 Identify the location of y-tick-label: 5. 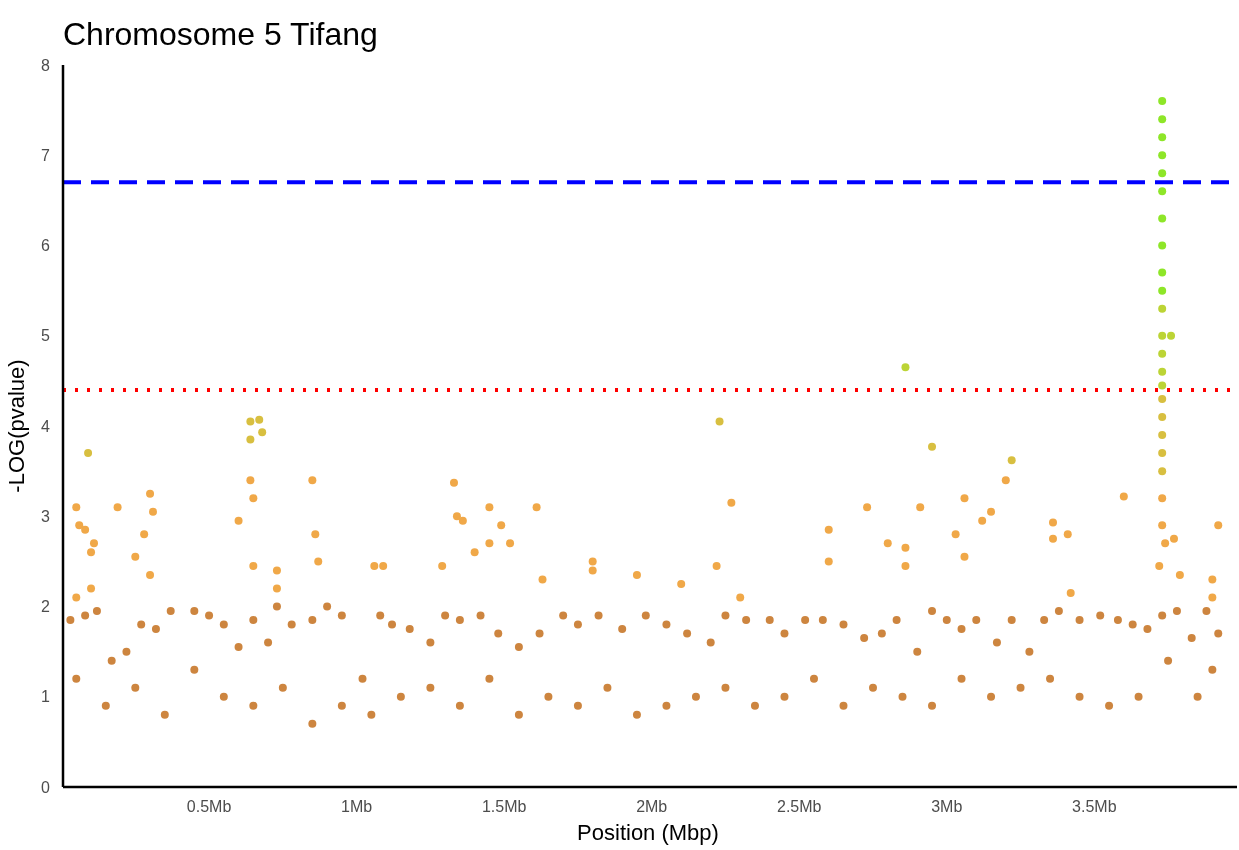
(46, 336).